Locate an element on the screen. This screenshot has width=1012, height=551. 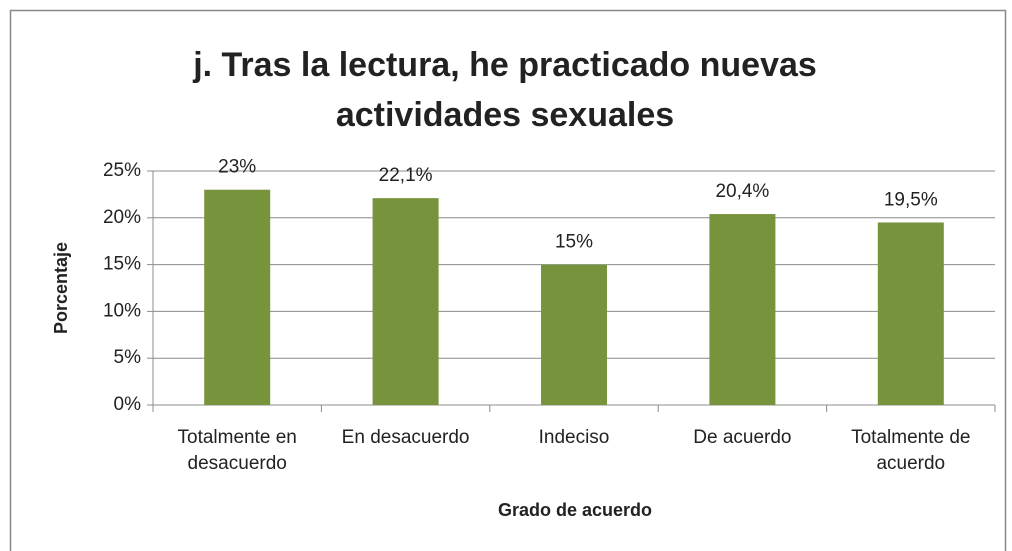
x-tick-label: De acuerdo is located at coordinates (742, 437).